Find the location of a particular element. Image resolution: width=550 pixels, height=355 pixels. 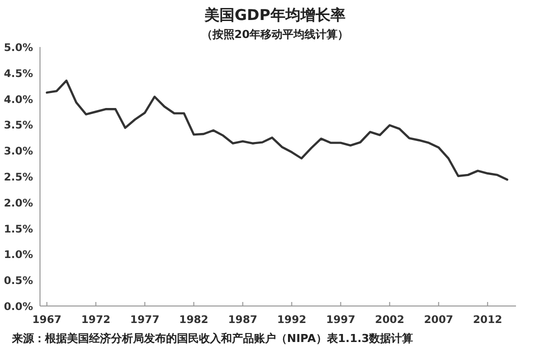

x-tick-label: 1967 is located at coordinates (47, 320).